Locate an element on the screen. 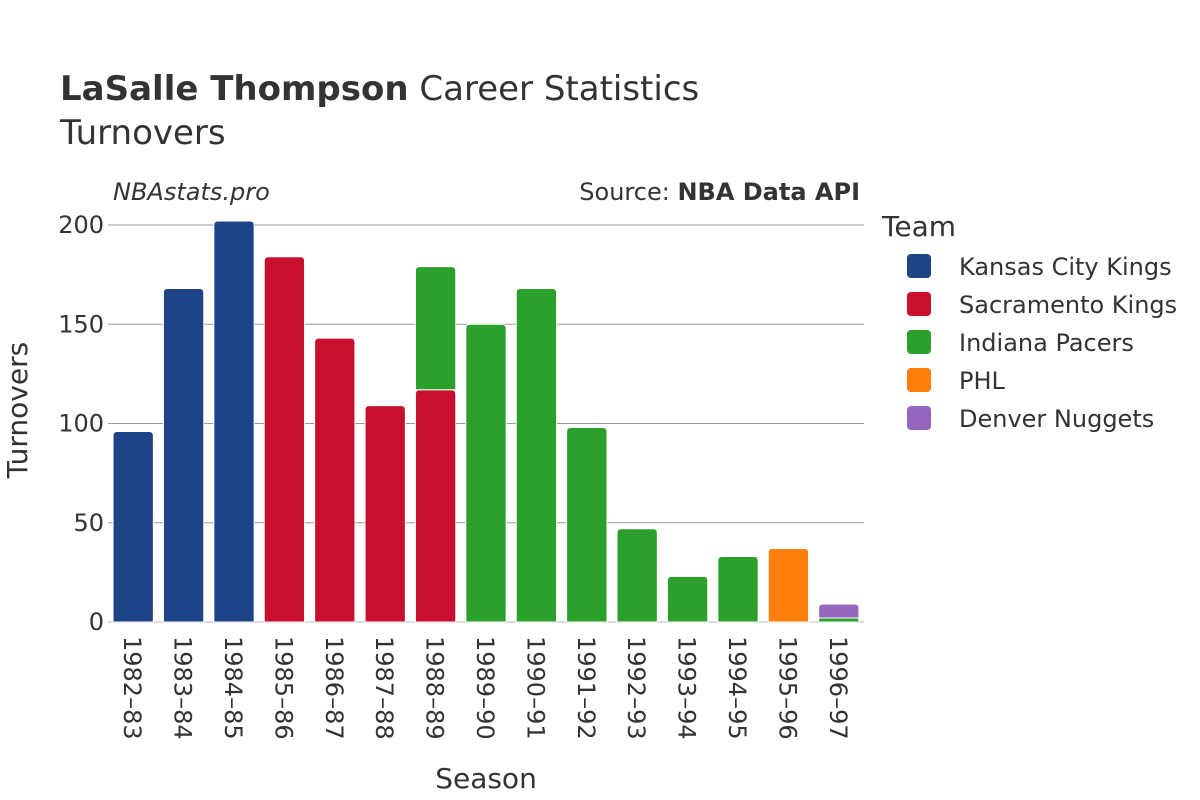 The height and width of the screenshot is (800, 1200). legend-label: Indiana Pacers is located at coordinates (1046, 343).